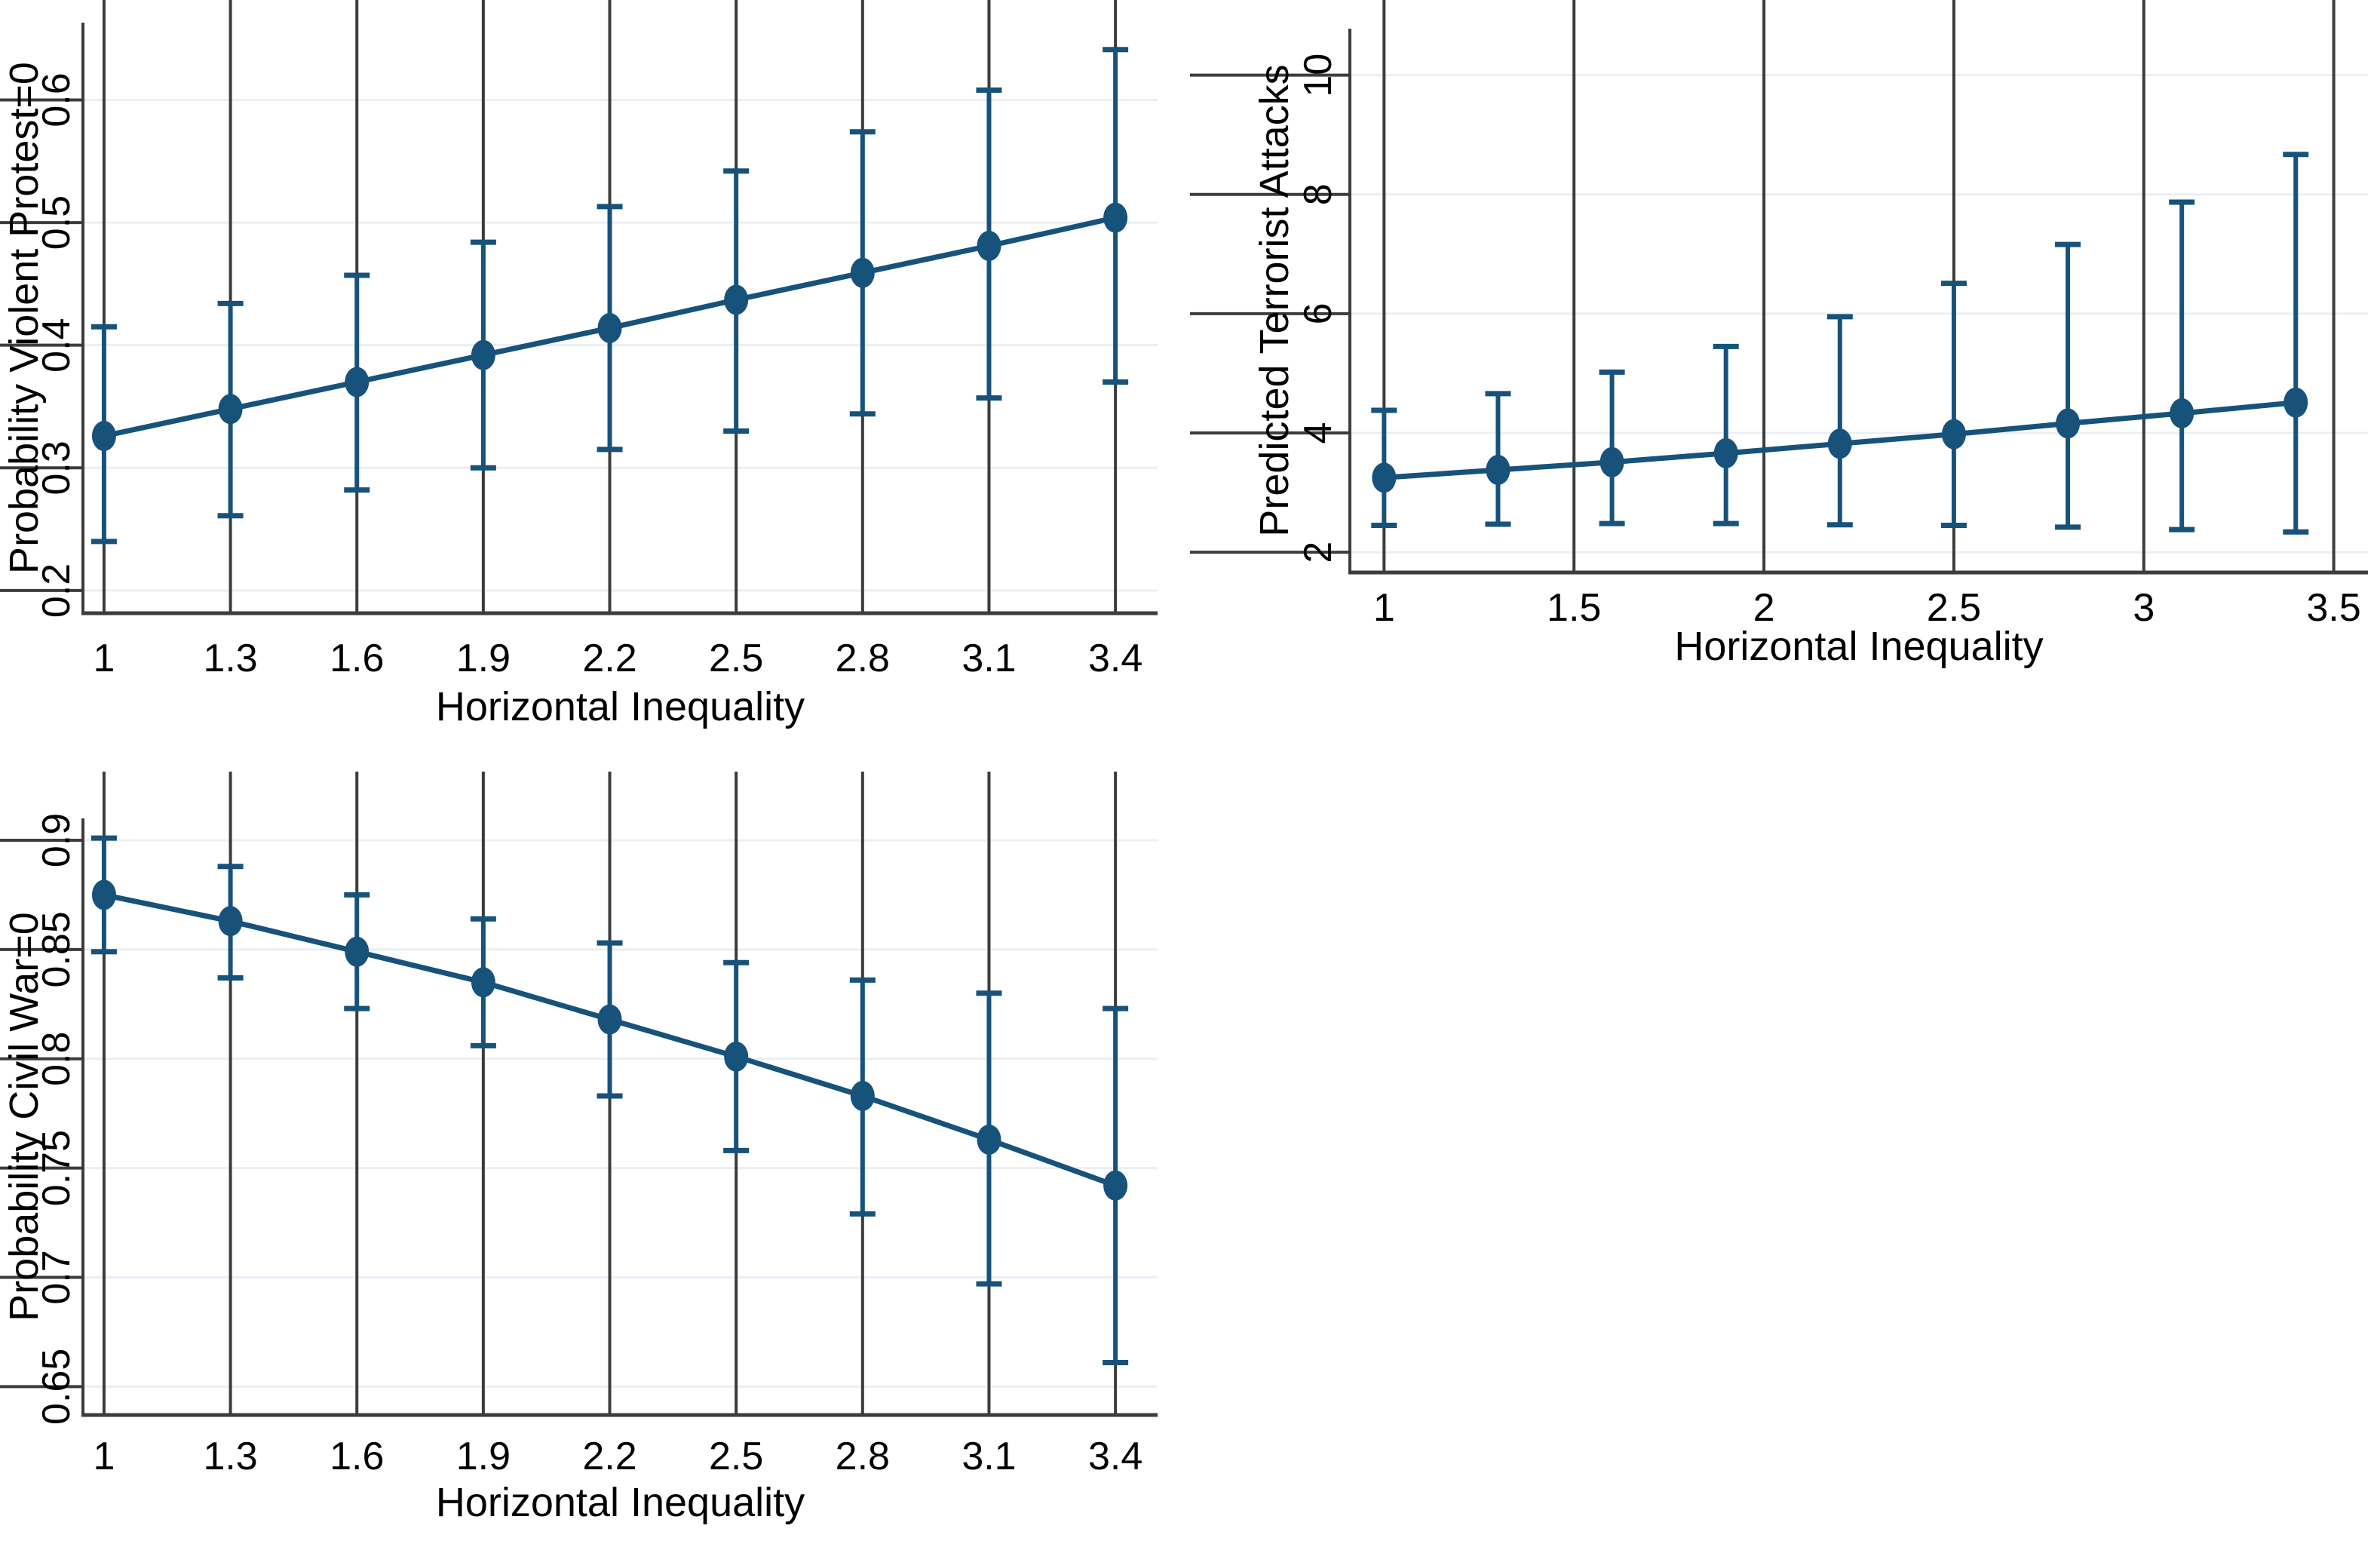 The image size is (2380, 1547). What do you see at coordinates (1318, 433) in the screenshot?
I see `y-tick-label: 4` at bounding box center [1318, 433].